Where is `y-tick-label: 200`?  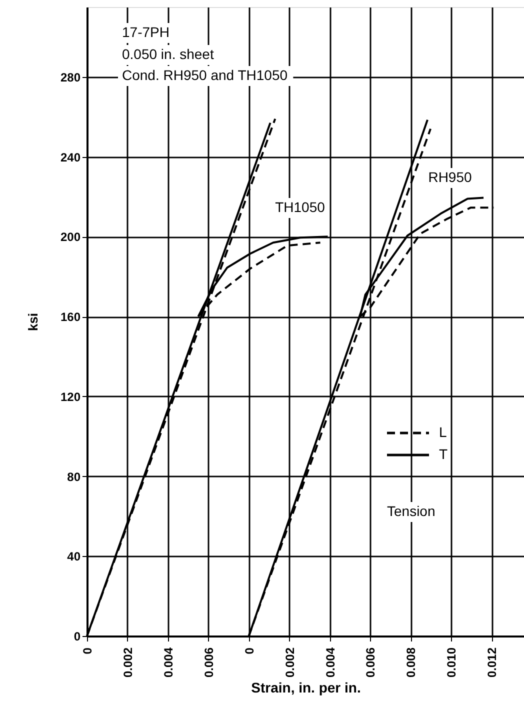
y-tick-label: 200 is located at coordinates (70, 237).